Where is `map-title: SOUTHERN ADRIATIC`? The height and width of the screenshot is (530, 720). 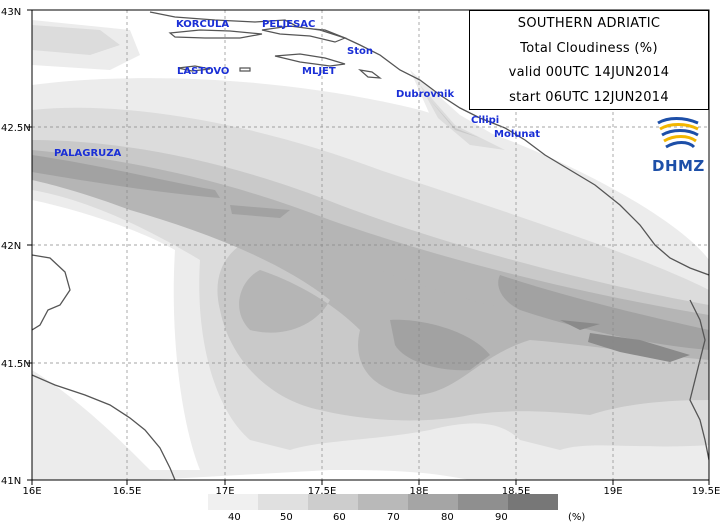
map-title: SOUTHERN ADRIATIC is located at coordinates (589, 23).